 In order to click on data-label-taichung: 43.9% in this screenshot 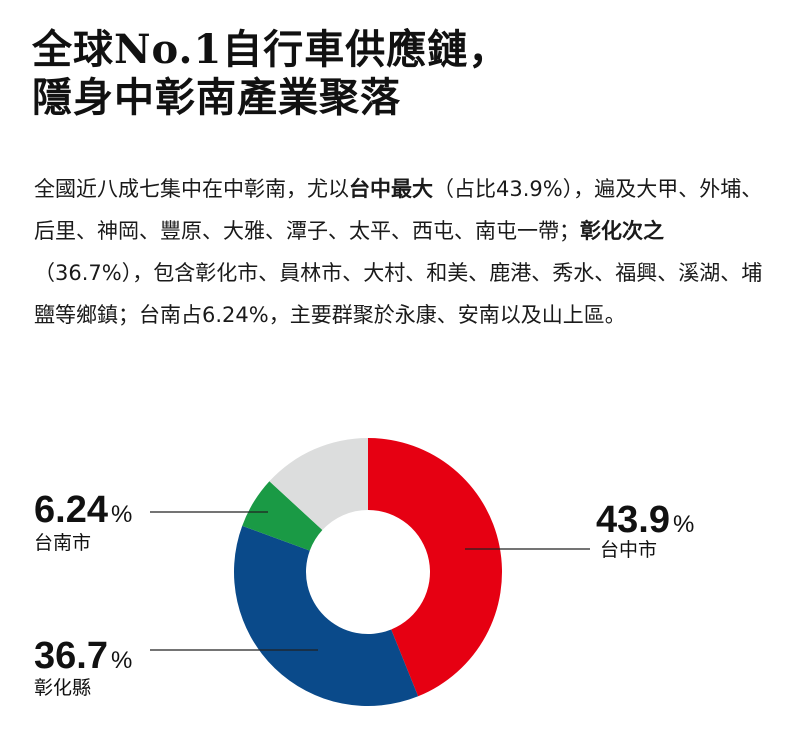, I will do `click(645, 520)`.